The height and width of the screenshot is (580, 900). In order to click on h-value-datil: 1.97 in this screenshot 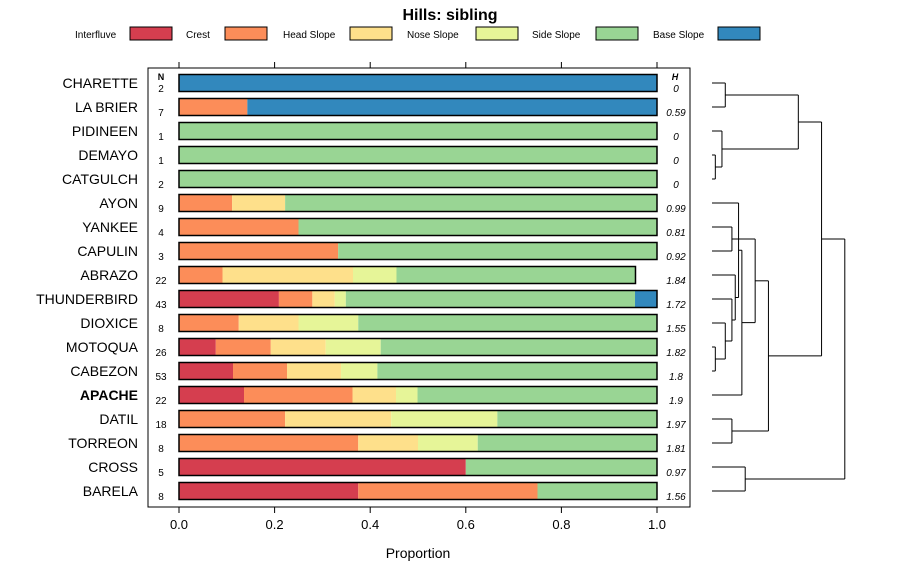, I will do `click(676, 425)`.